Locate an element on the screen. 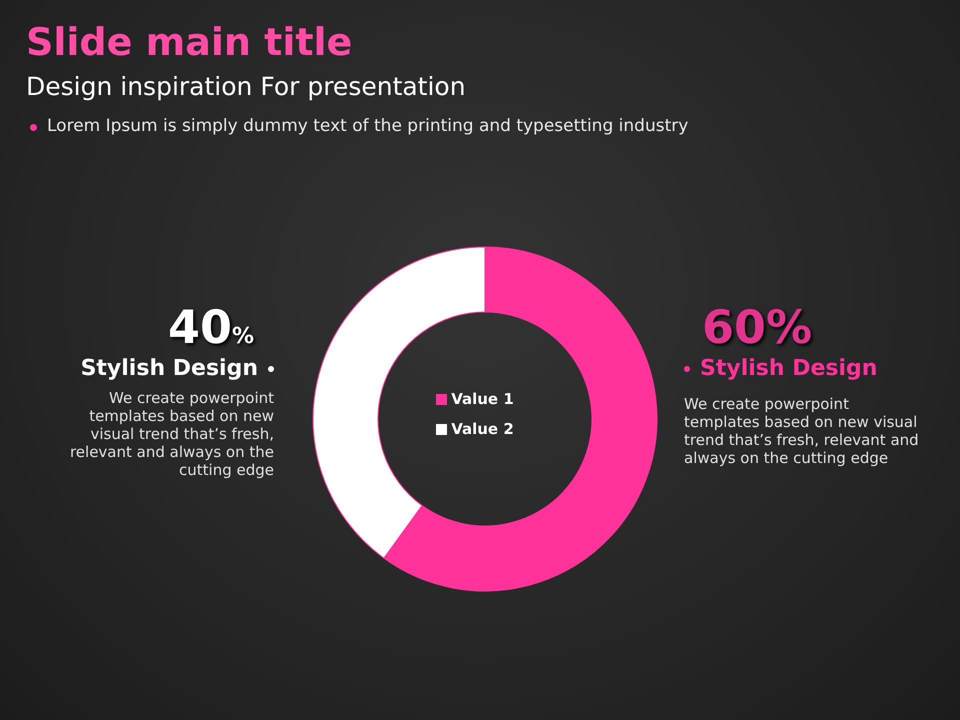  legend-label: Value 1 is located at coordinates (482, 399).